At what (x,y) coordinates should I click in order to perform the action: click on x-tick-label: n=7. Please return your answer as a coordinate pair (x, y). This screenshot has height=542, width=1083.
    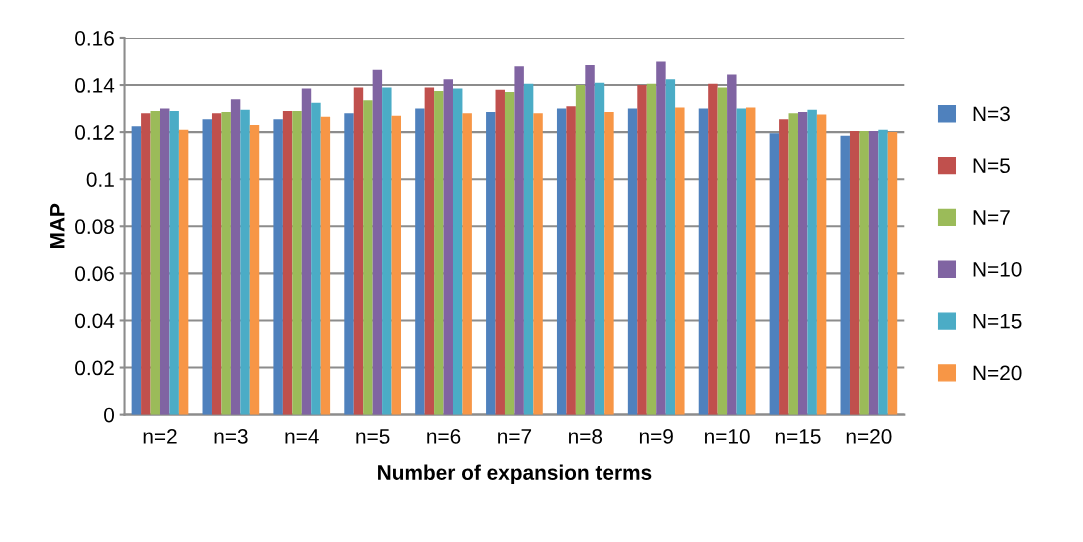
    Looking at the image, I should click on (515, 436).